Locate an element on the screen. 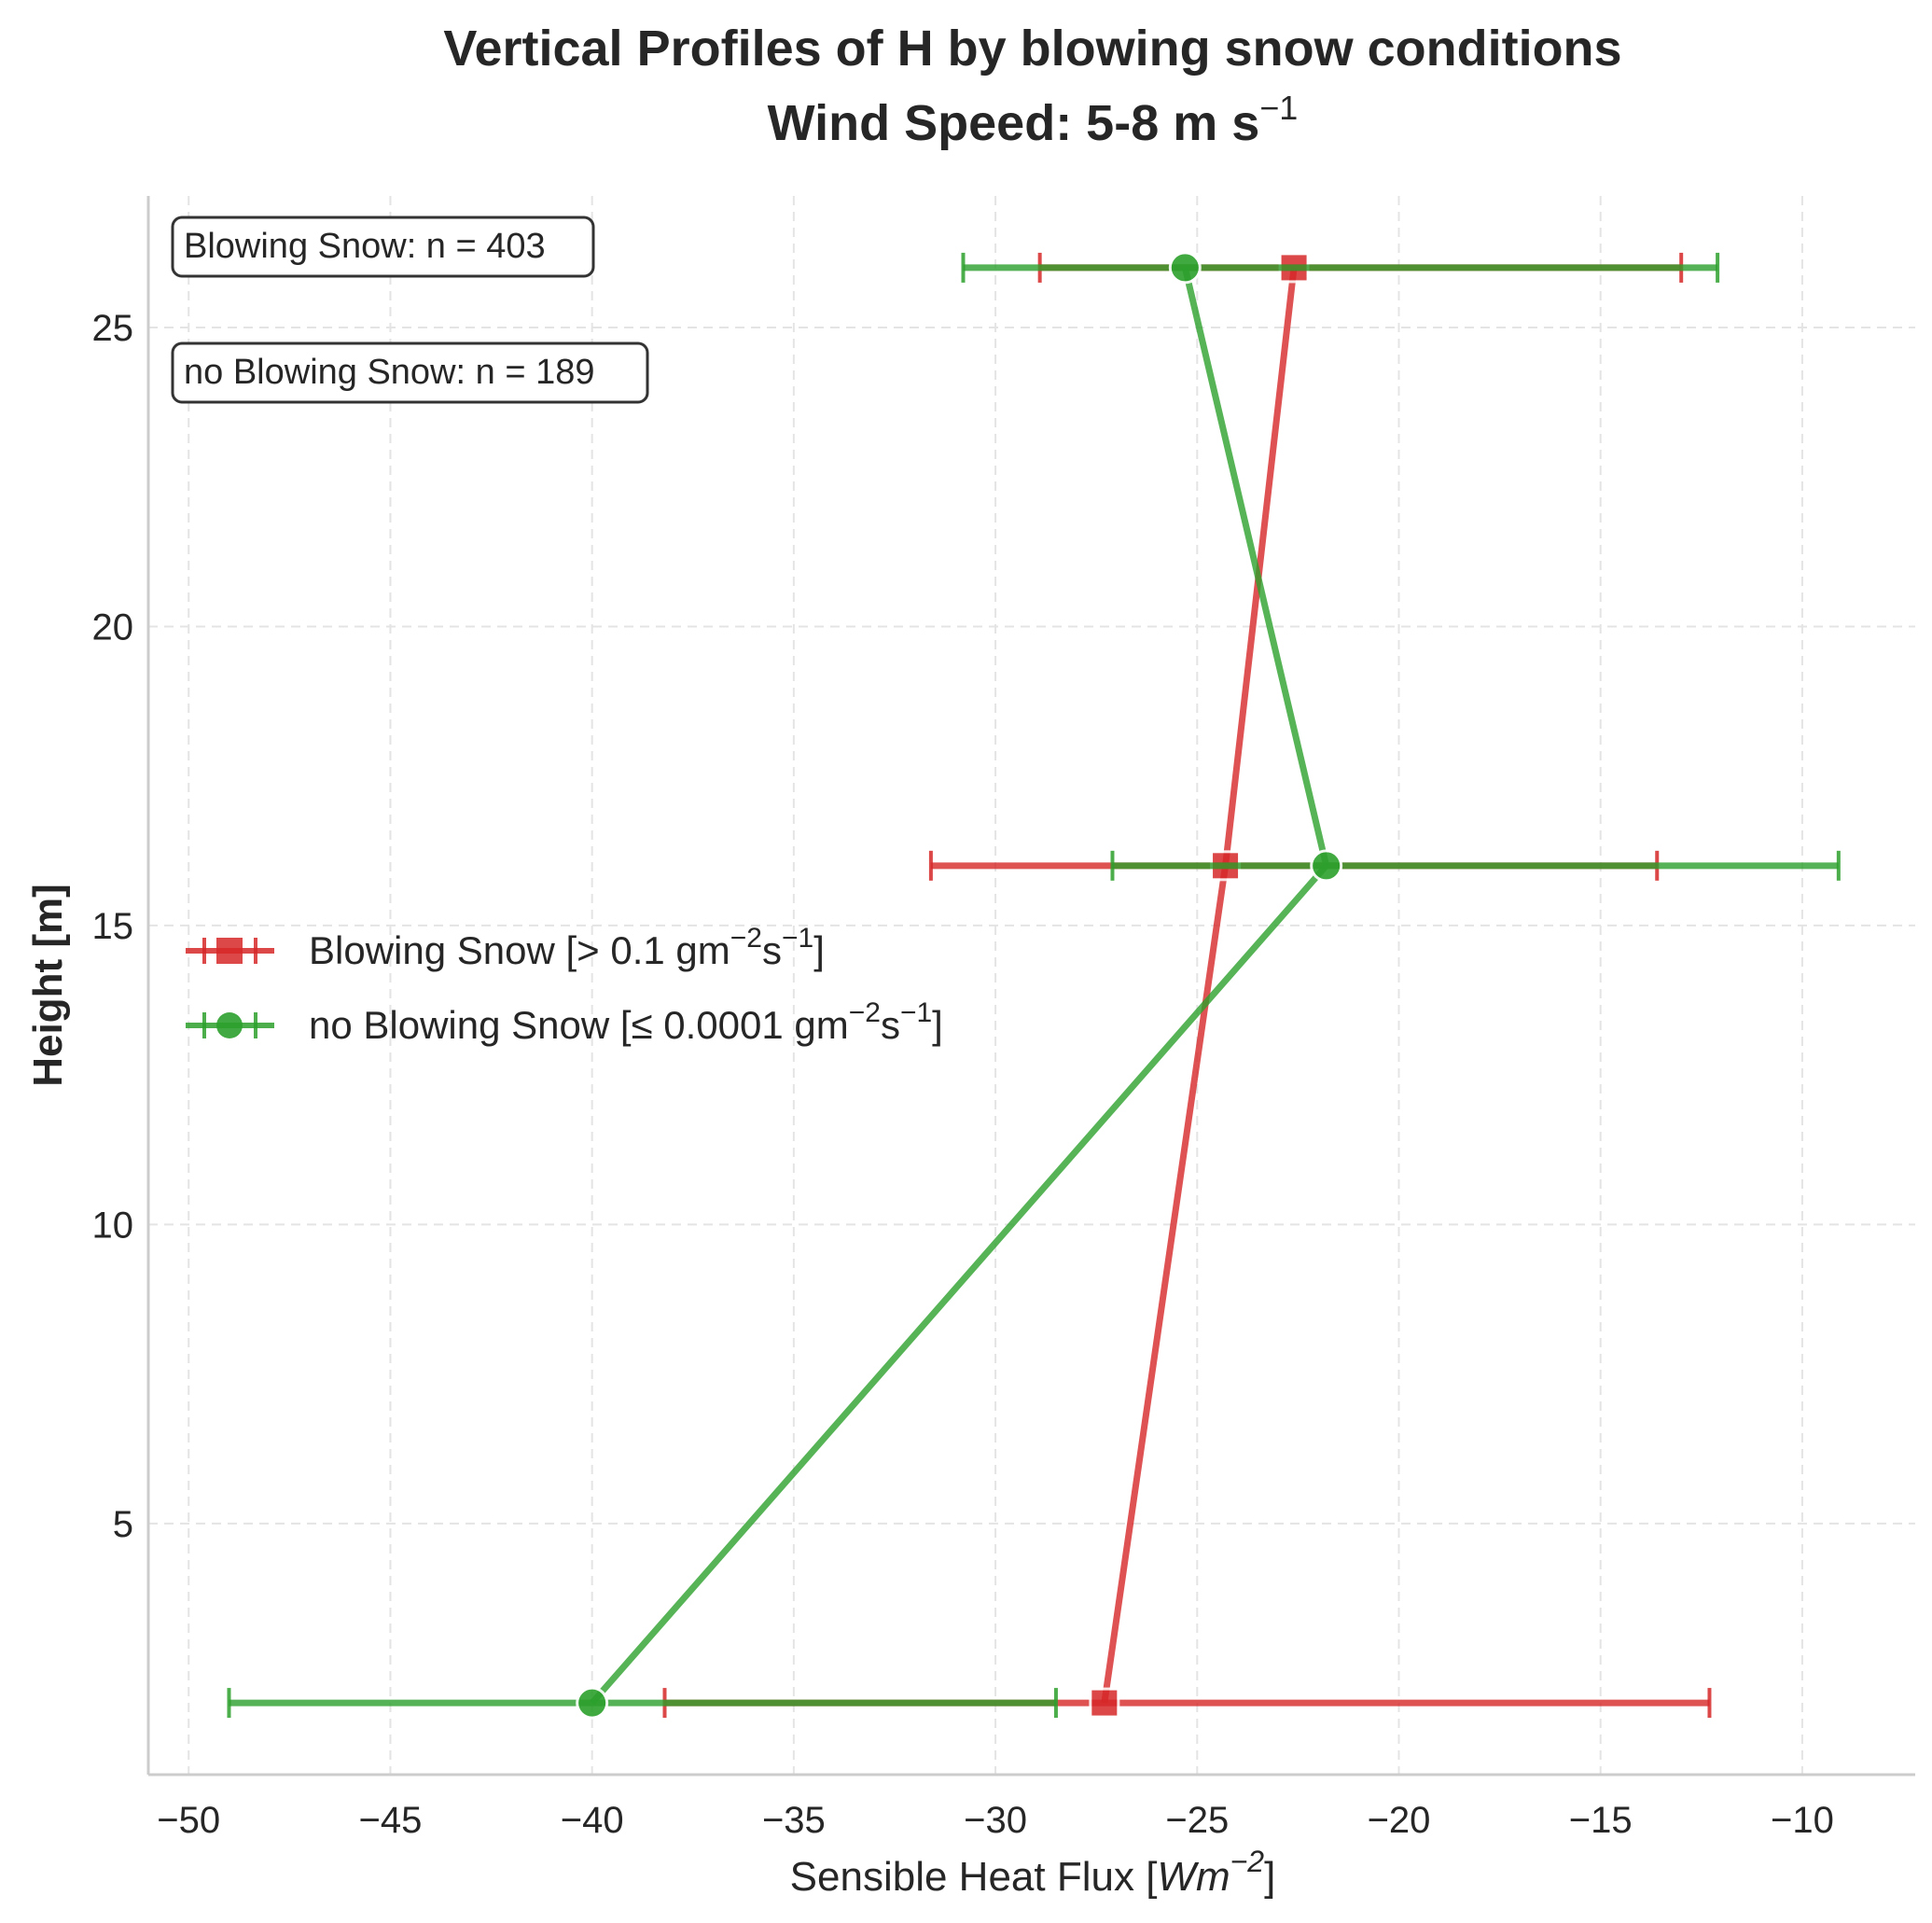 This screenshot has width=1932, height=1923. legend-square-marker is located at coordinates (229, 951).